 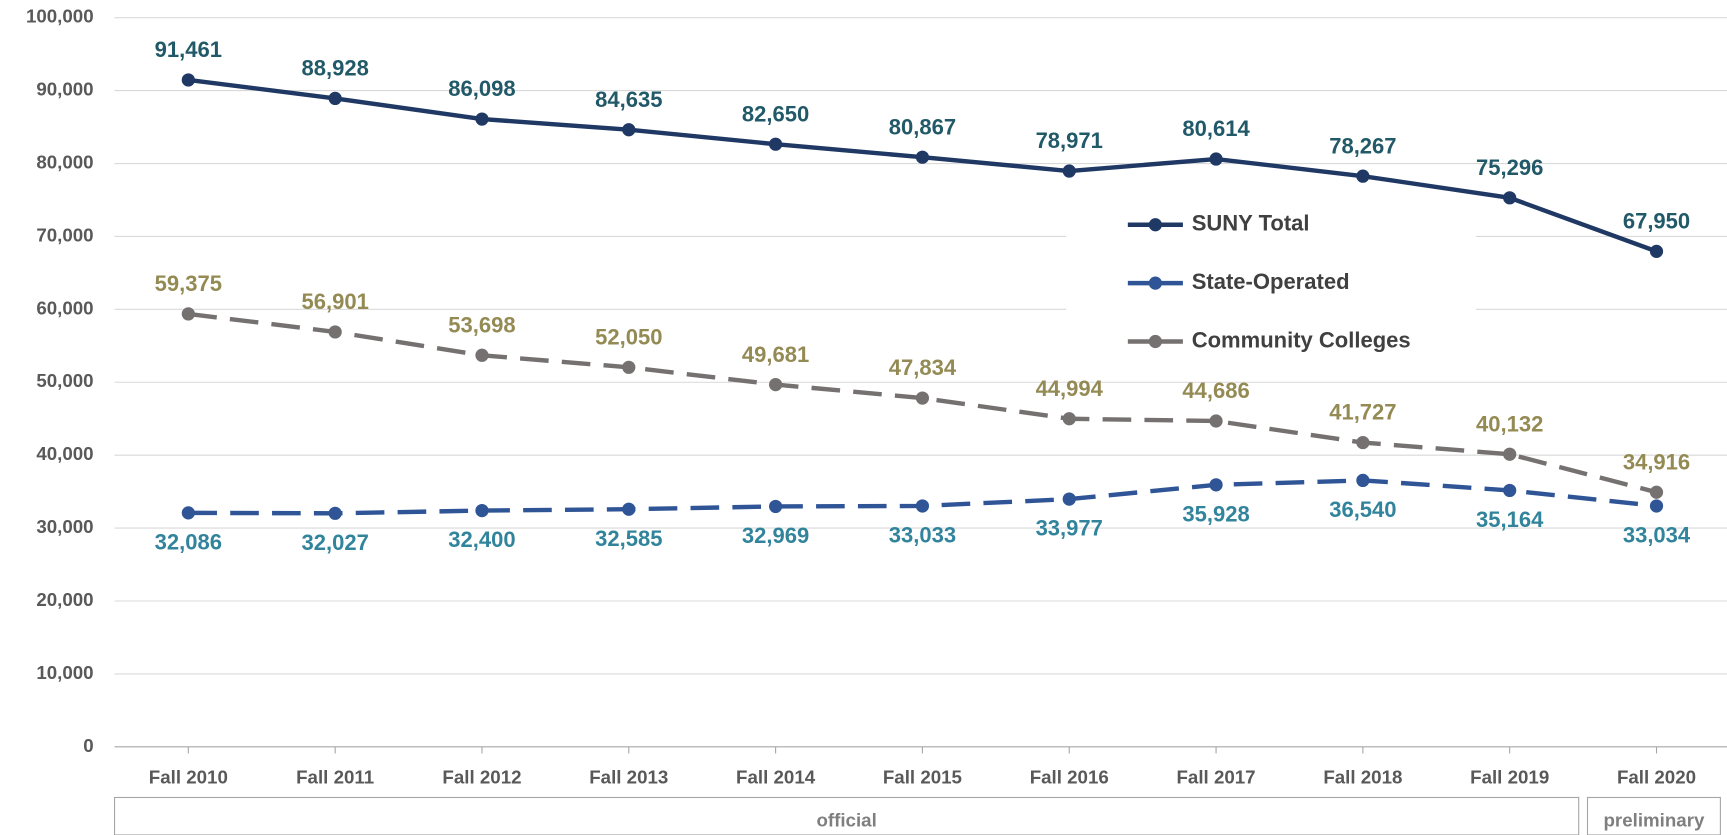 I want to click on data-label: 36,540, so click(x=1362, y=509).